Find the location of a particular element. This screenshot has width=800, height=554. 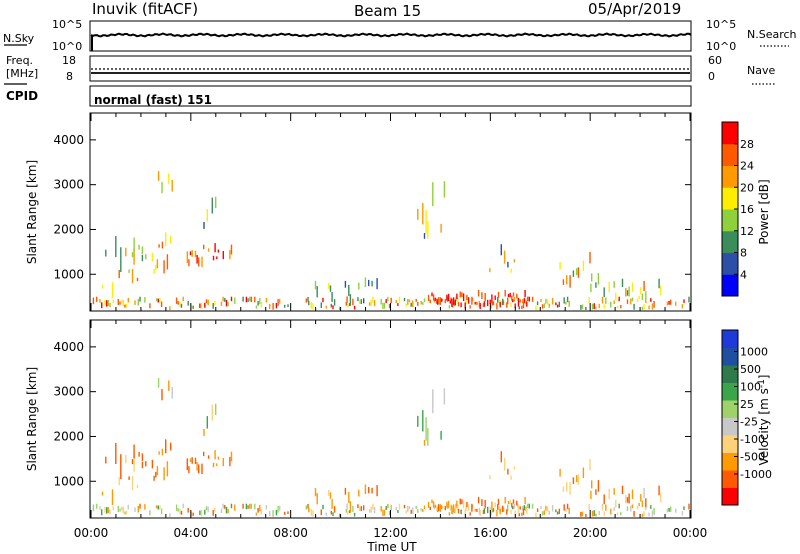

time-tick-label: 08:00 is located at coordinates (290, 533).